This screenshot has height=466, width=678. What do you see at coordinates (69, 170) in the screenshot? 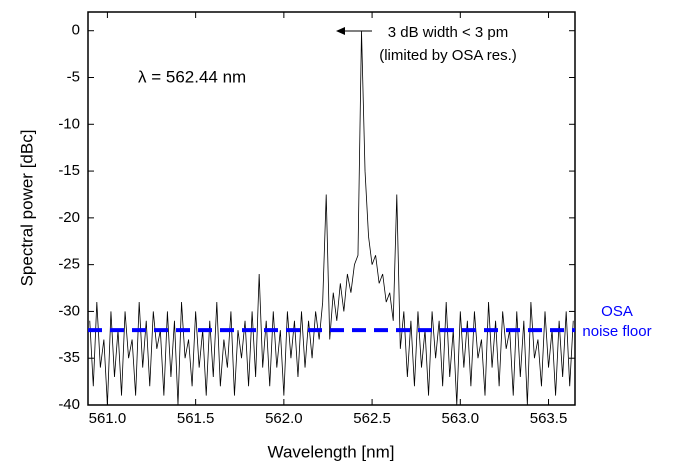
I see `y-tick-label: -15` at bounding box center [69, 170].